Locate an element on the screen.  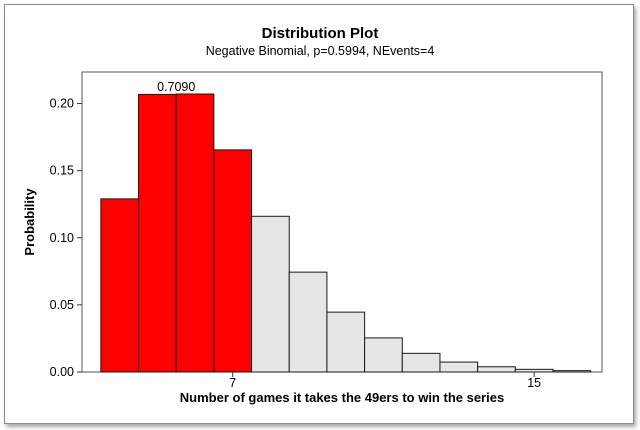
y-tick-label: 0.20 is located at coordinates (62, 104).